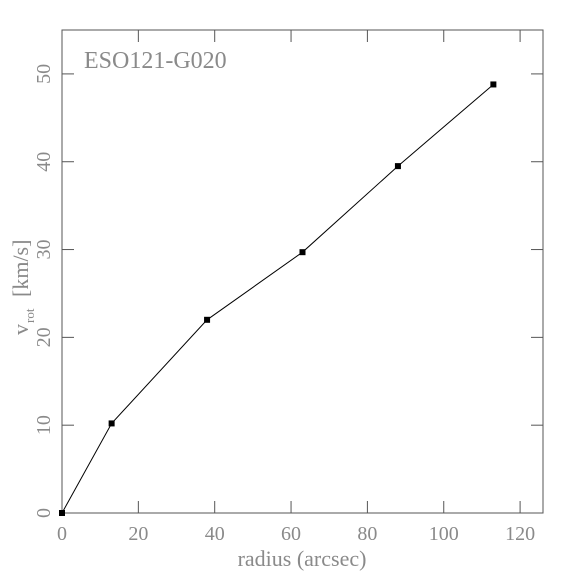 The height and width of the screenshot is (579, 574). I want to click on annotation: ESO121-G020, so click(155, 61).